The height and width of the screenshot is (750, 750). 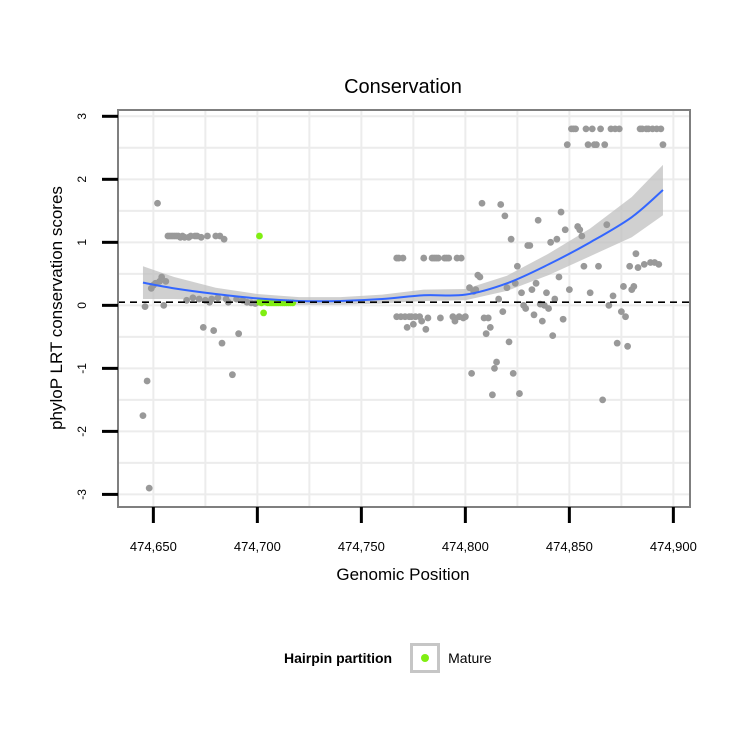 I want to click on x-tick-label: 474,800, so click(x=465, y=546).